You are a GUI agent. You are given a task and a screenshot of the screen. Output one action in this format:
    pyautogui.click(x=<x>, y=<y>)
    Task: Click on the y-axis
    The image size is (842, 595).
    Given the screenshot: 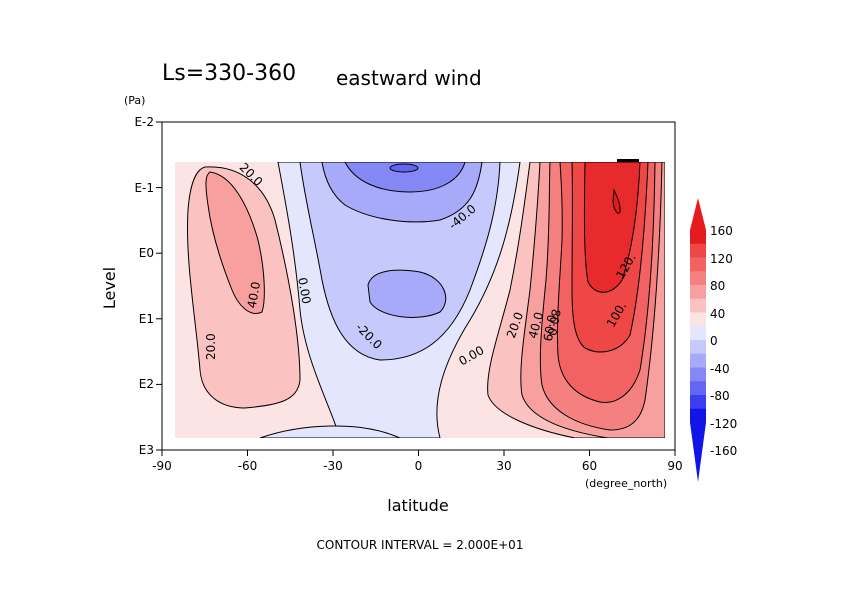 What is the action you would take?
    pyautogui.click(x=159, y=286)
    